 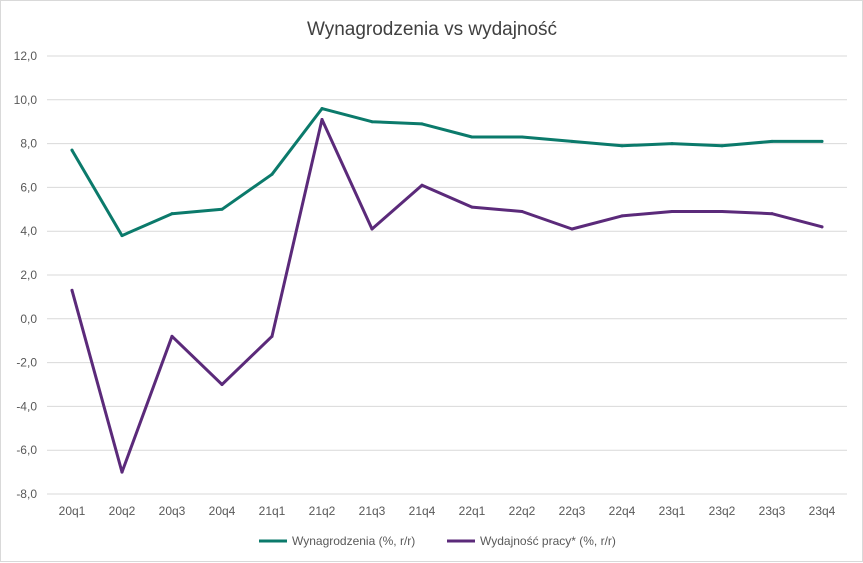 What do you see at coordinates (26, 363) in the screenshot?
I see `y-tick-label: -2,0` at bounding box center [26, 363].